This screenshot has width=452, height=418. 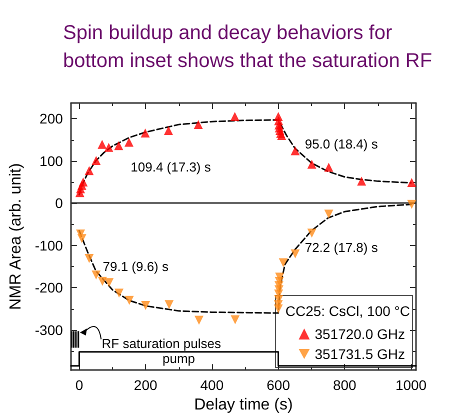 I want to click on x-tick-label: 0, so click(x=79, y=385).